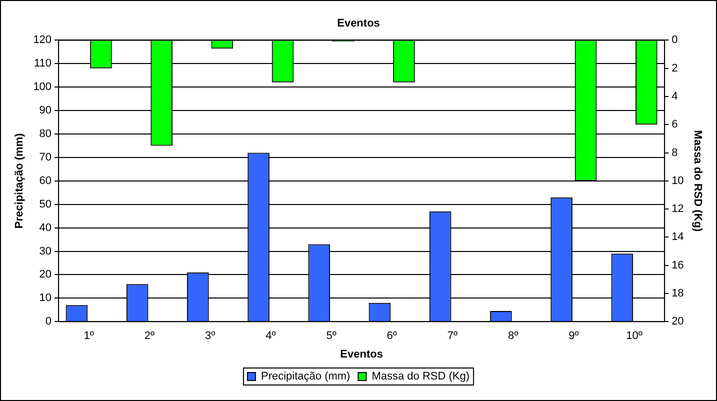  What do you see at coordinates (210, 336) in the screenshot?
I see `x-tick-label: 3º` at bounding box center [210, 336].